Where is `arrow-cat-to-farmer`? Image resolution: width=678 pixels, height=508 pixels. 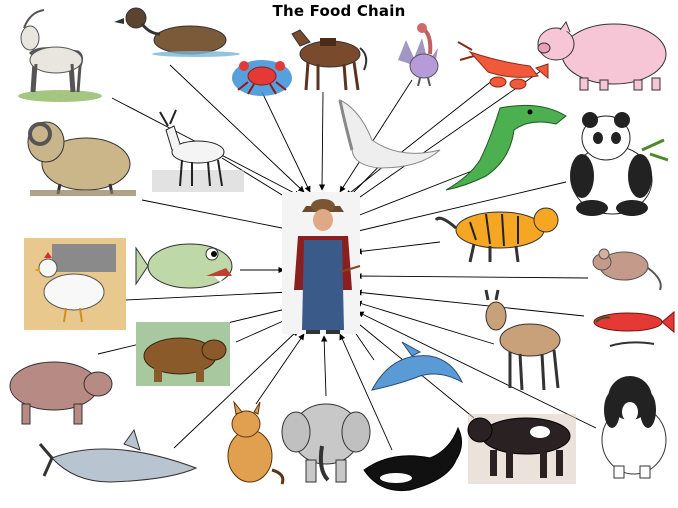 arrow-cat-to-farmer is located at coordinates (280, 369).